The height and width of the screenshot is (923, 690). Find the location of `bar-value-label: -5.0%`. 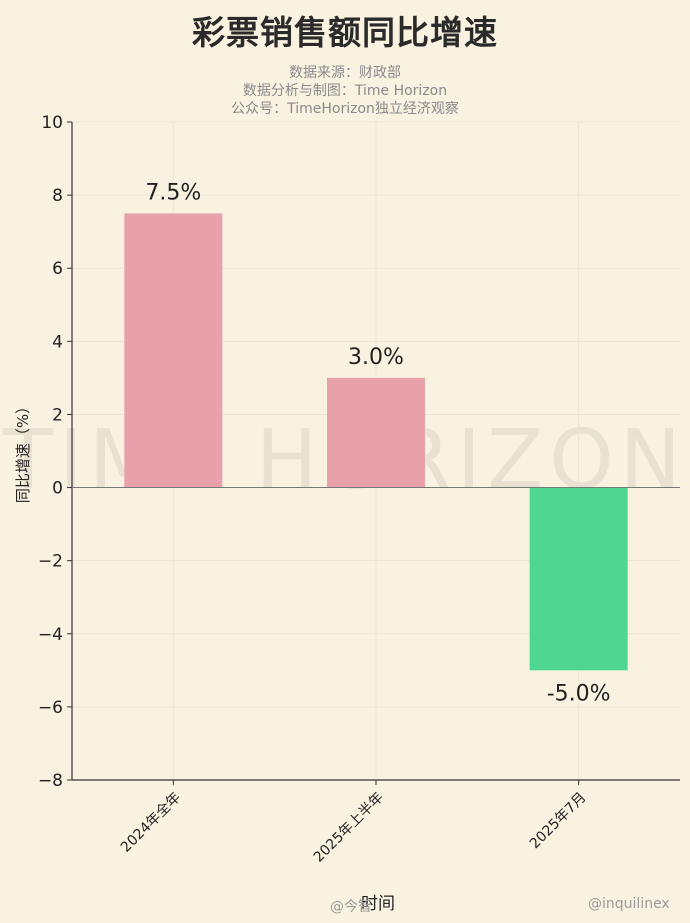

bar-value-label: -5.0% is located at coordinates (579, 693).